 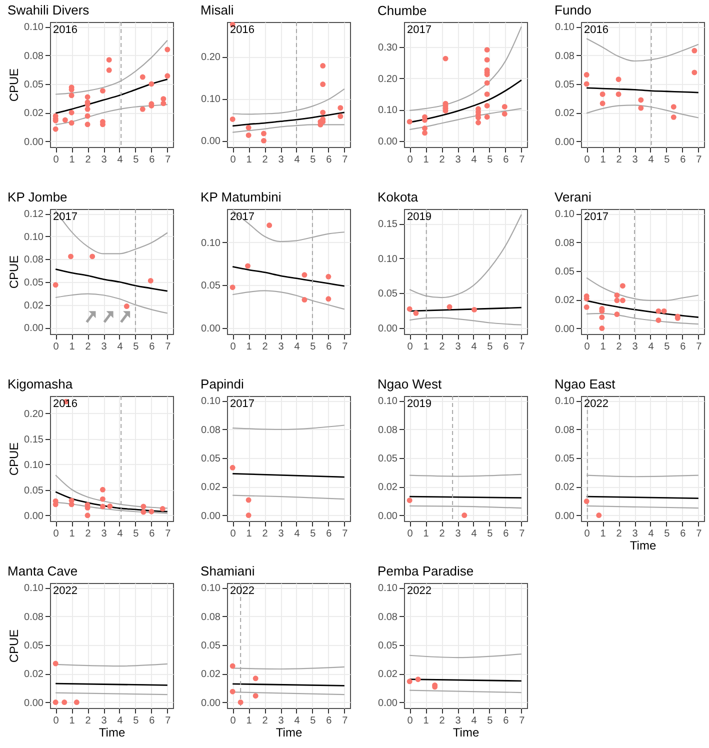 I want to click on chart-title: Misali, so click(x=217, y=10).